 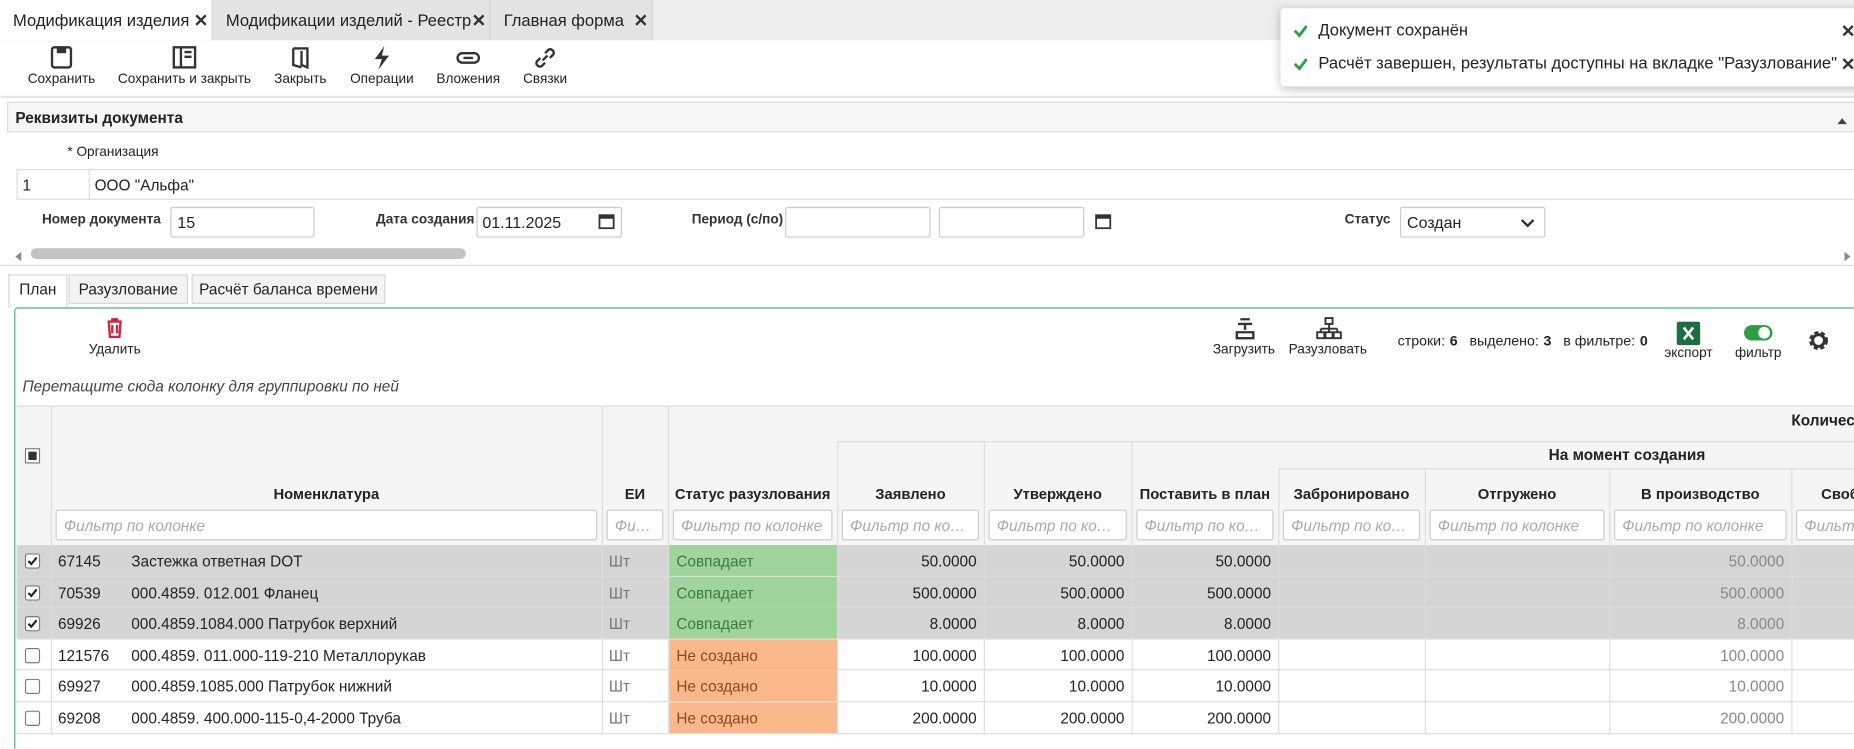 I want to click on explode-icon-svg, so click(x=1329, y=328).